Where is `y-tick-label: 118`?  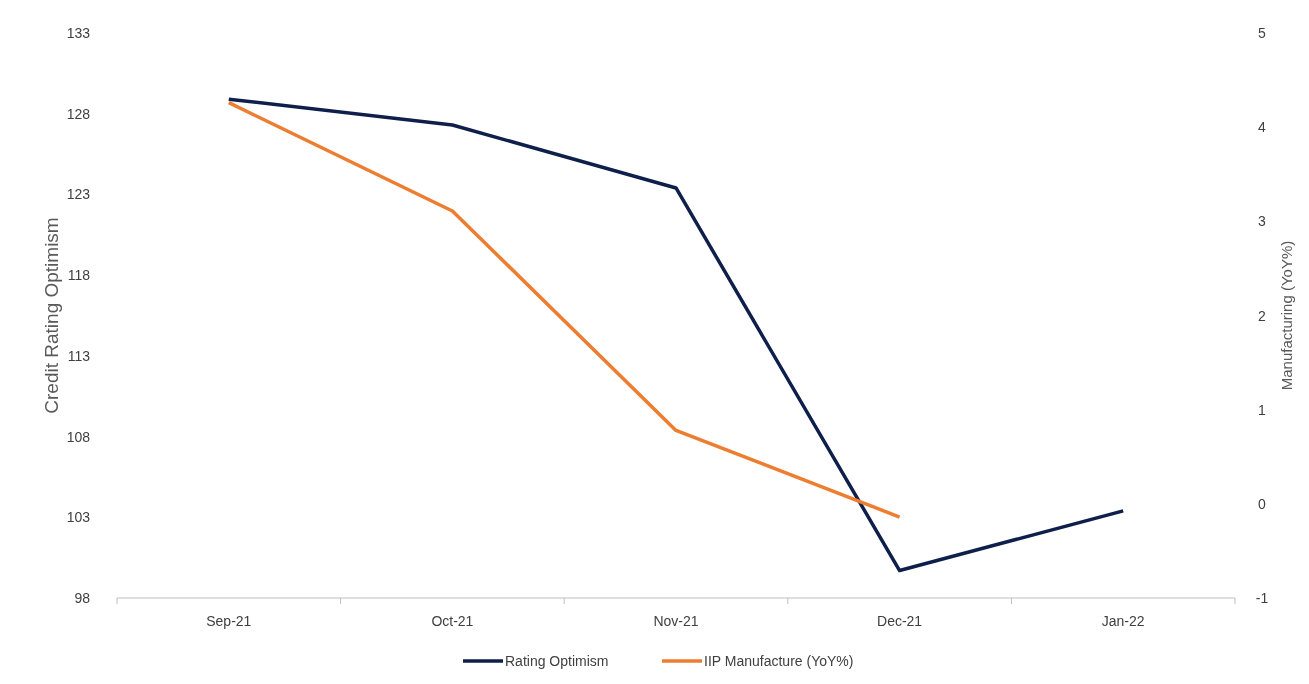 y-tick-label: 118 is located at coordinates (79, 275).